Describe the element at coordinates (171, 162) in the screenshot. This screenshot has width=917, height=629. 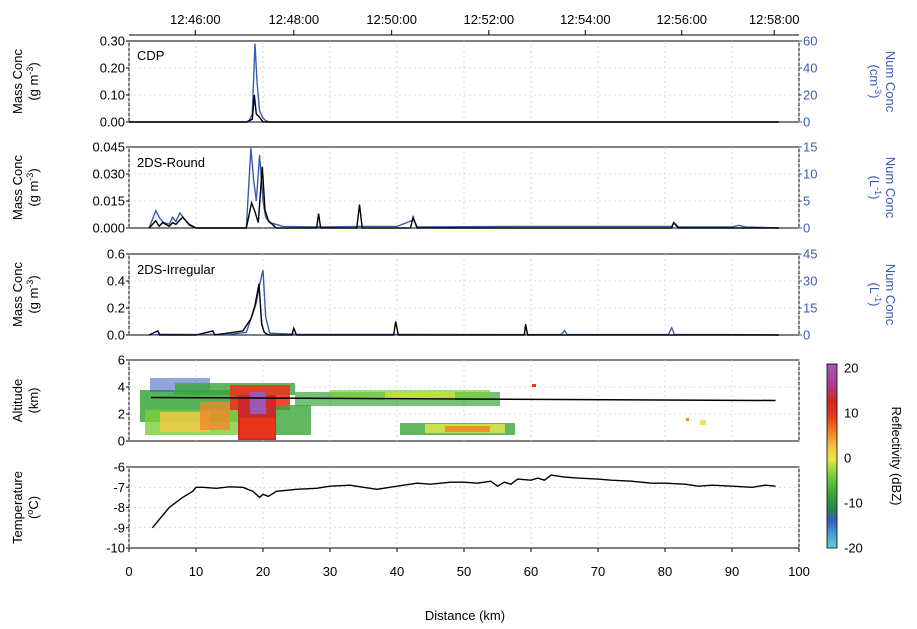
I see `panel-name-round: 2DS-Round` at that location.